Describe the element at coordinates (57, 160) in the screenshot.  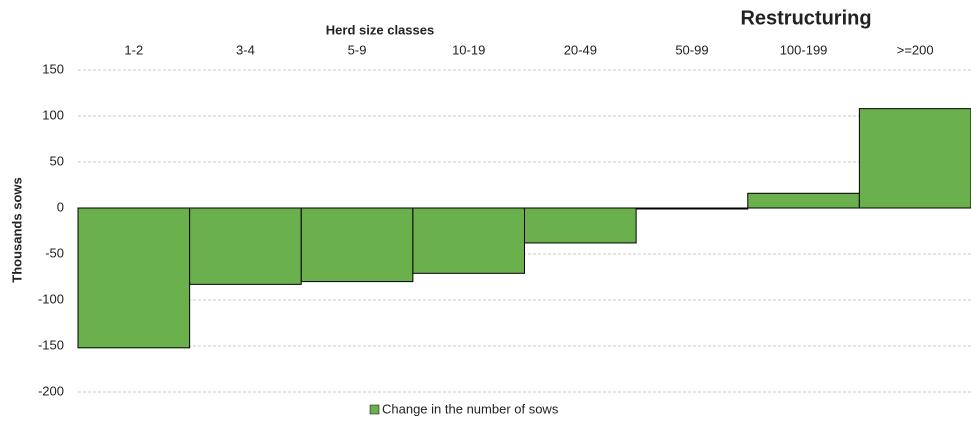
I see `y-tick-label: 50` at that location.